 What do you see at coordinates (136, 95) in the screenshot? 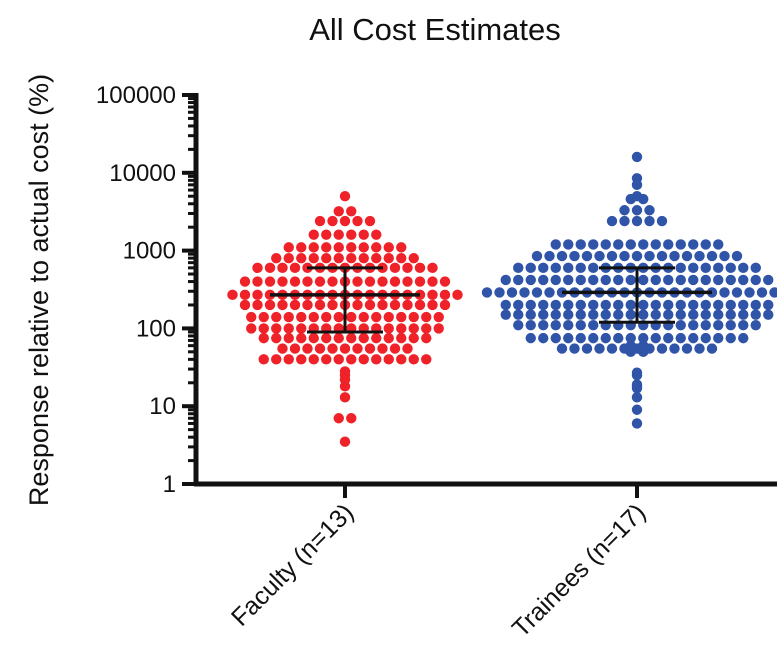
I see `y-tick-label: 100000` at bounding box center [136, 95].